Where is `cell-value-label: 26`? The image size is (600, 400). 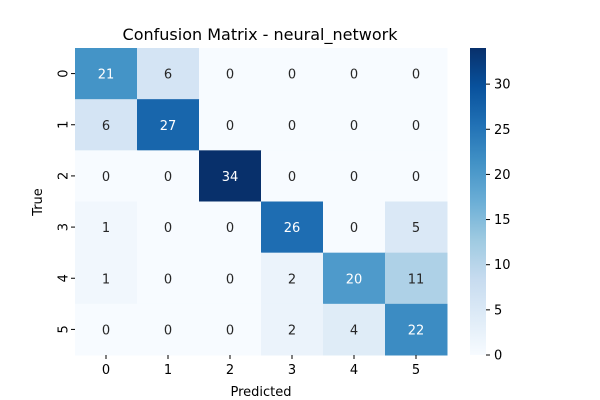
cell-value-label: 26 is located at coordinates (292, 228).